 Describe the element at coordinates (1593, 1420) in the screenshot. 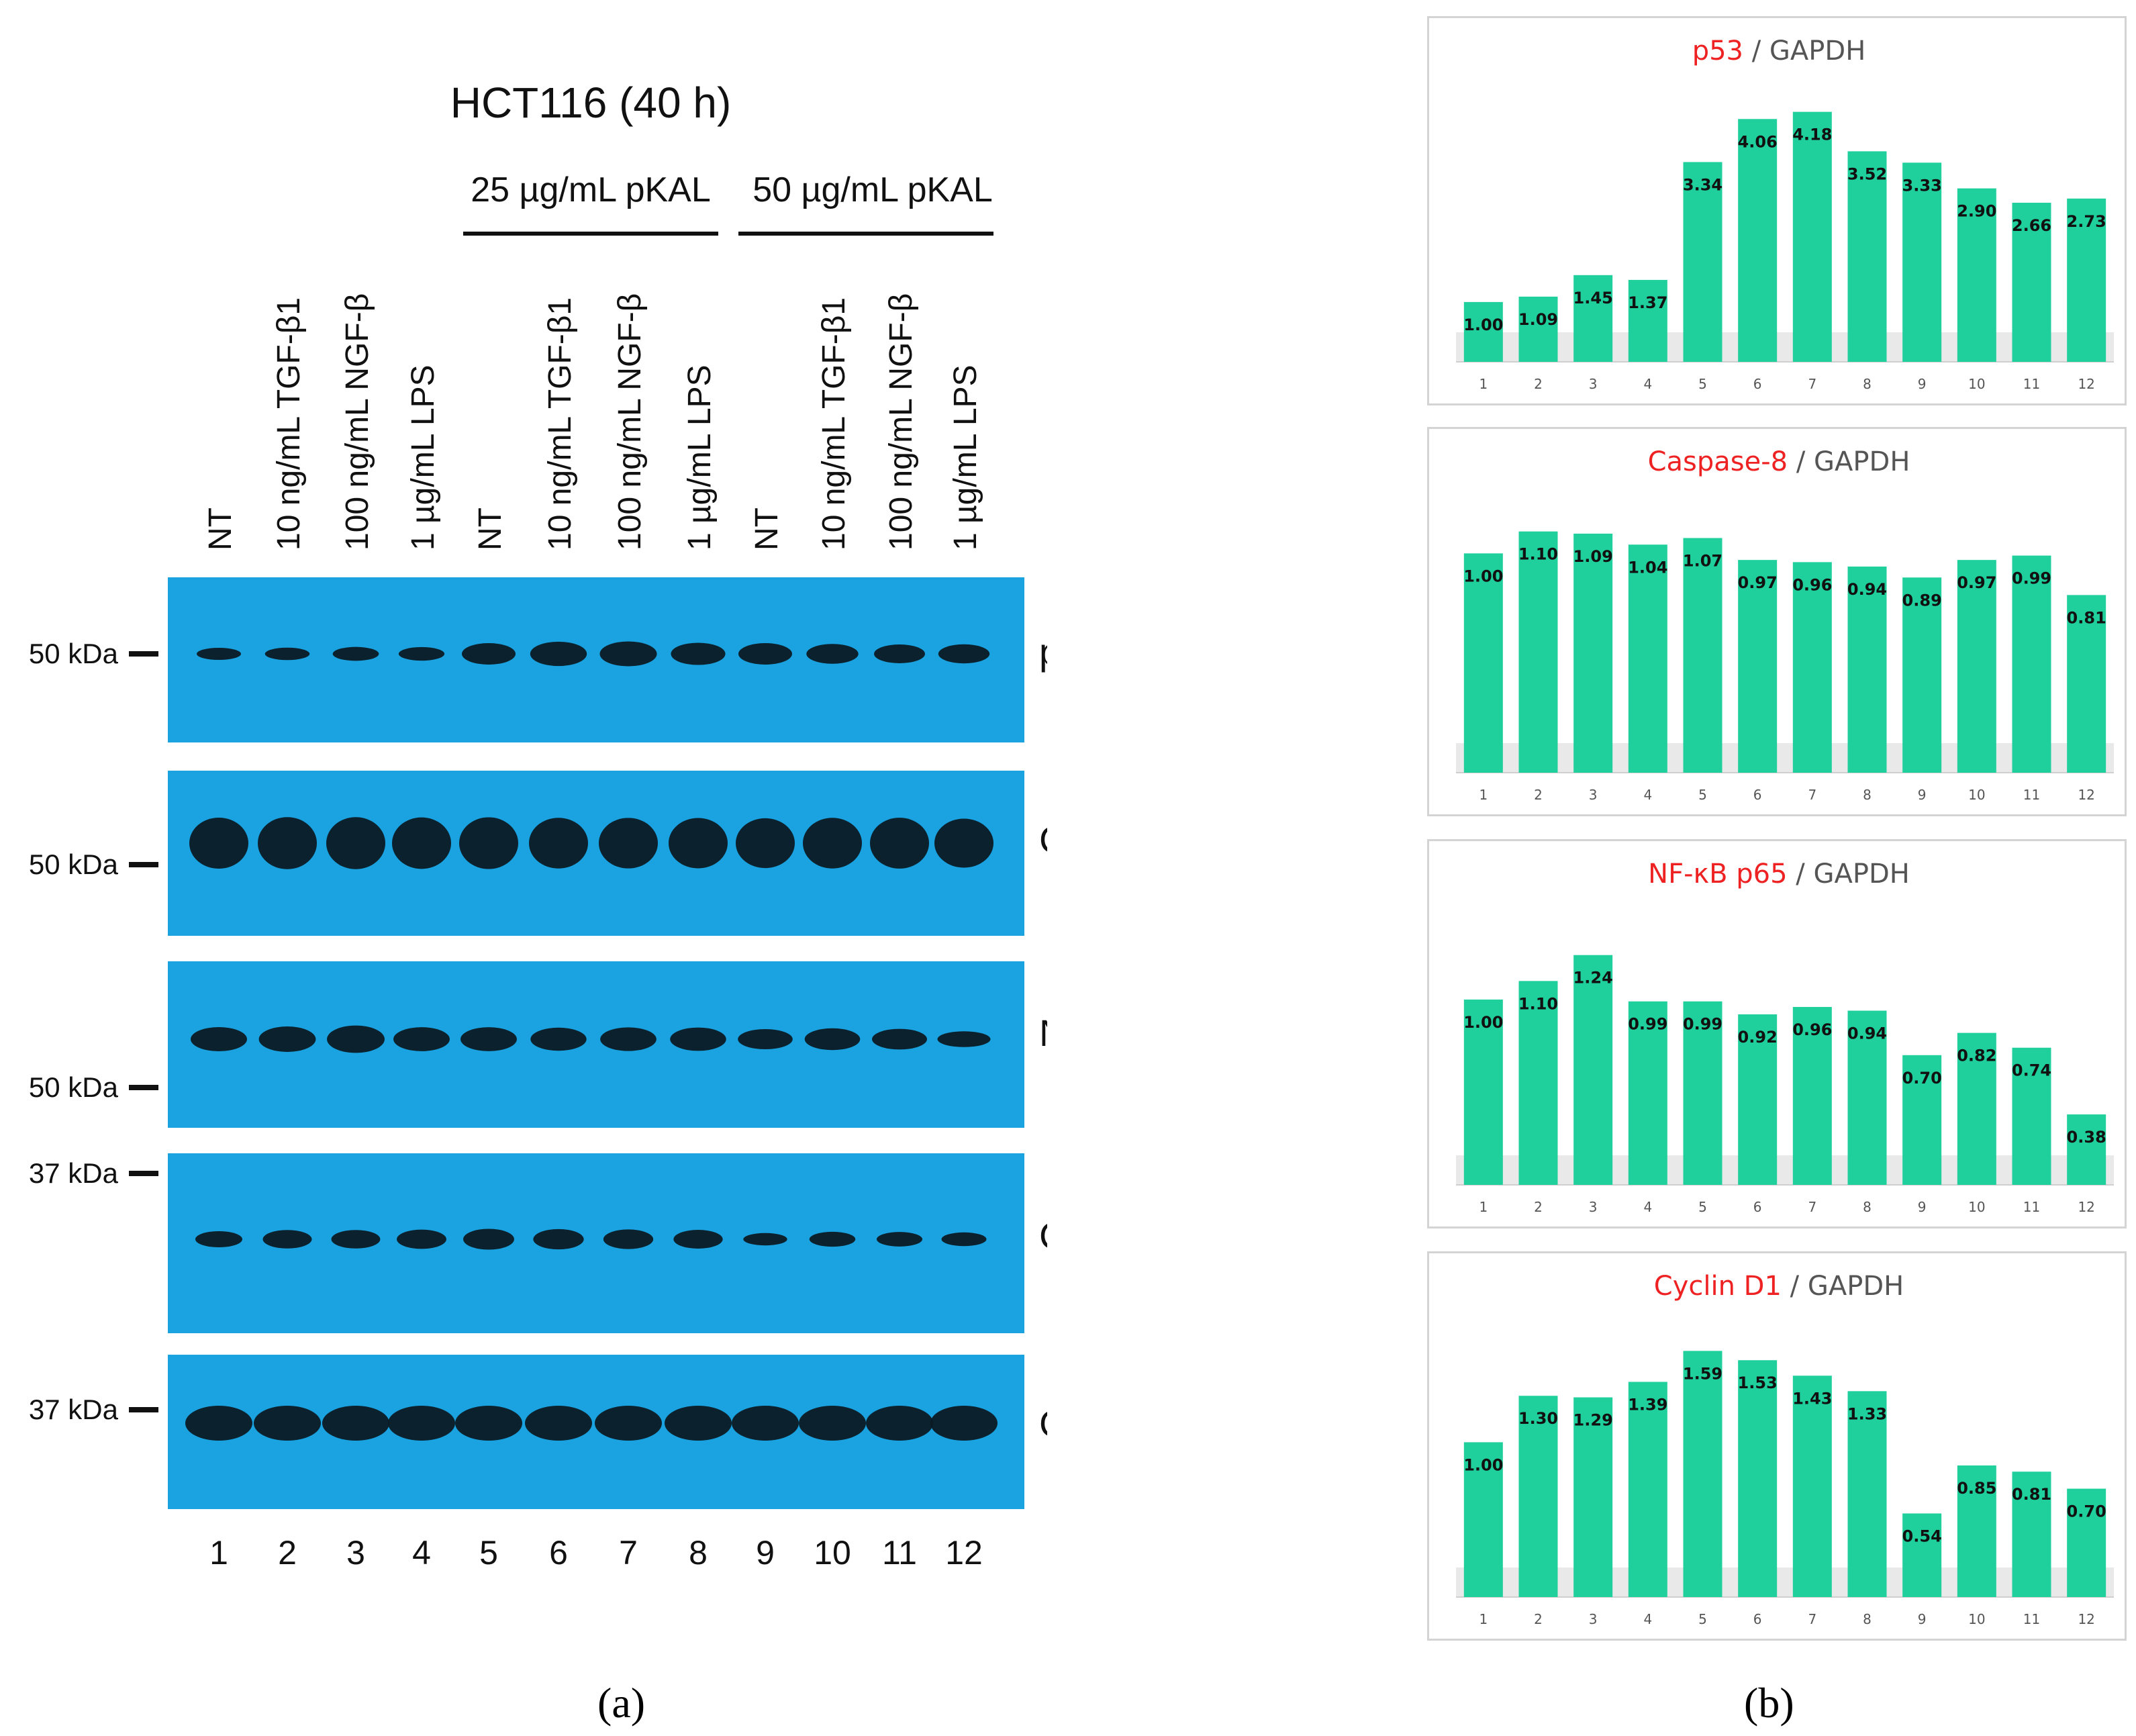

I see `bar-value-label: 1.29` at that location.